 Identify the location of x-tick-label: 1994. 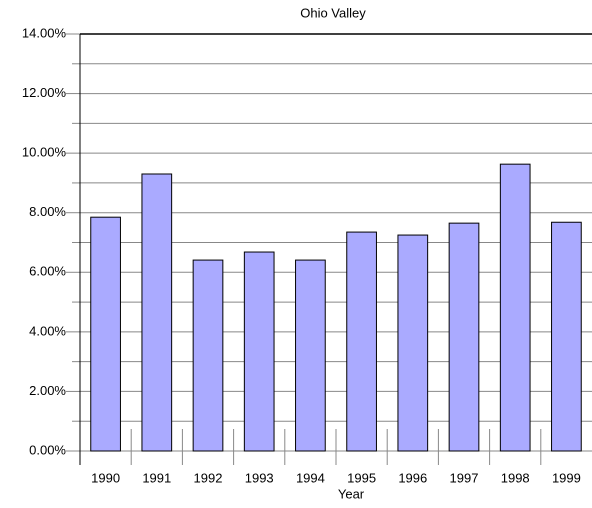
(310, 477).